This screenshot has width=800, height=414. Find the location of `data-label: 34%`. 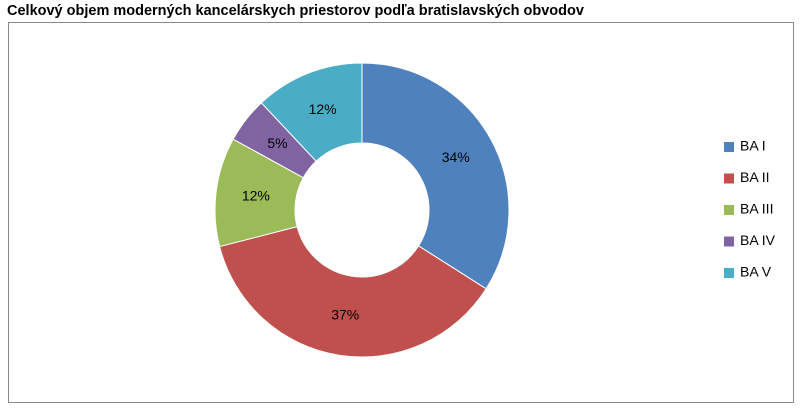

data-label: 34% is located at coordinates (456, 157).